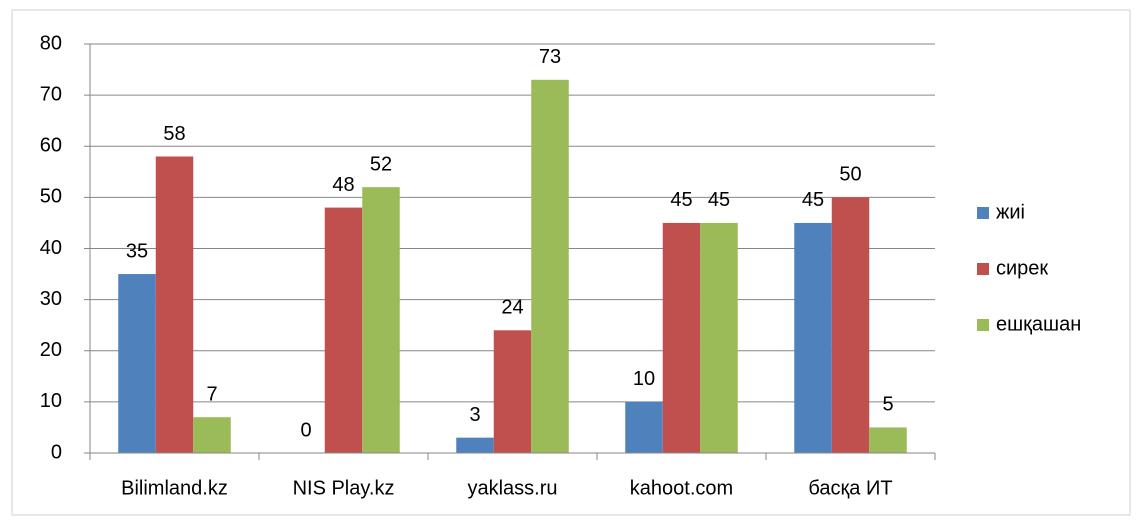 This screenshot has width=1142, height=521. I want to click on y-tick-label: 60, so click(51, 146).